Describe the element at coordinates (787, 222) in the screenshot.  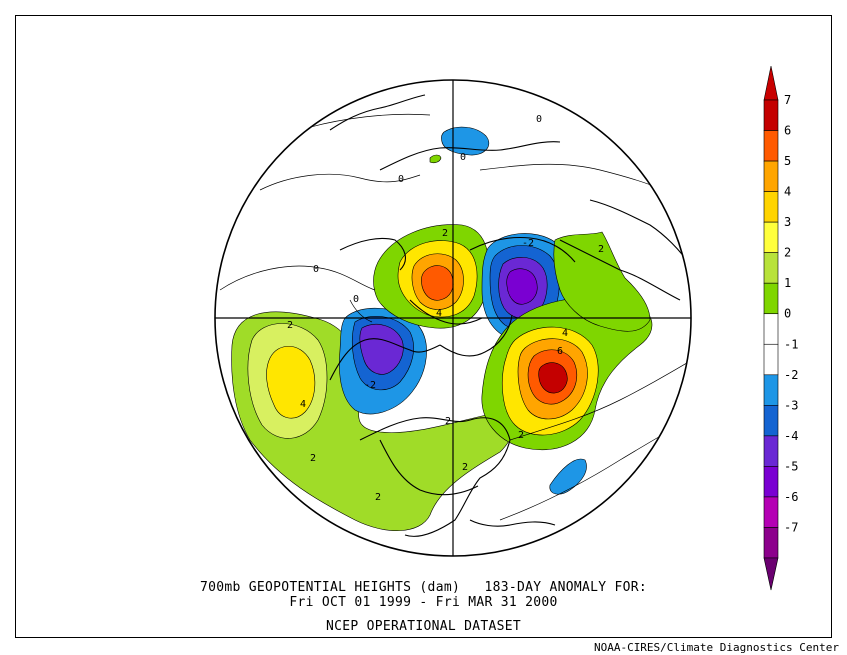
I see `colorbar-tick-label: 3` at that location.